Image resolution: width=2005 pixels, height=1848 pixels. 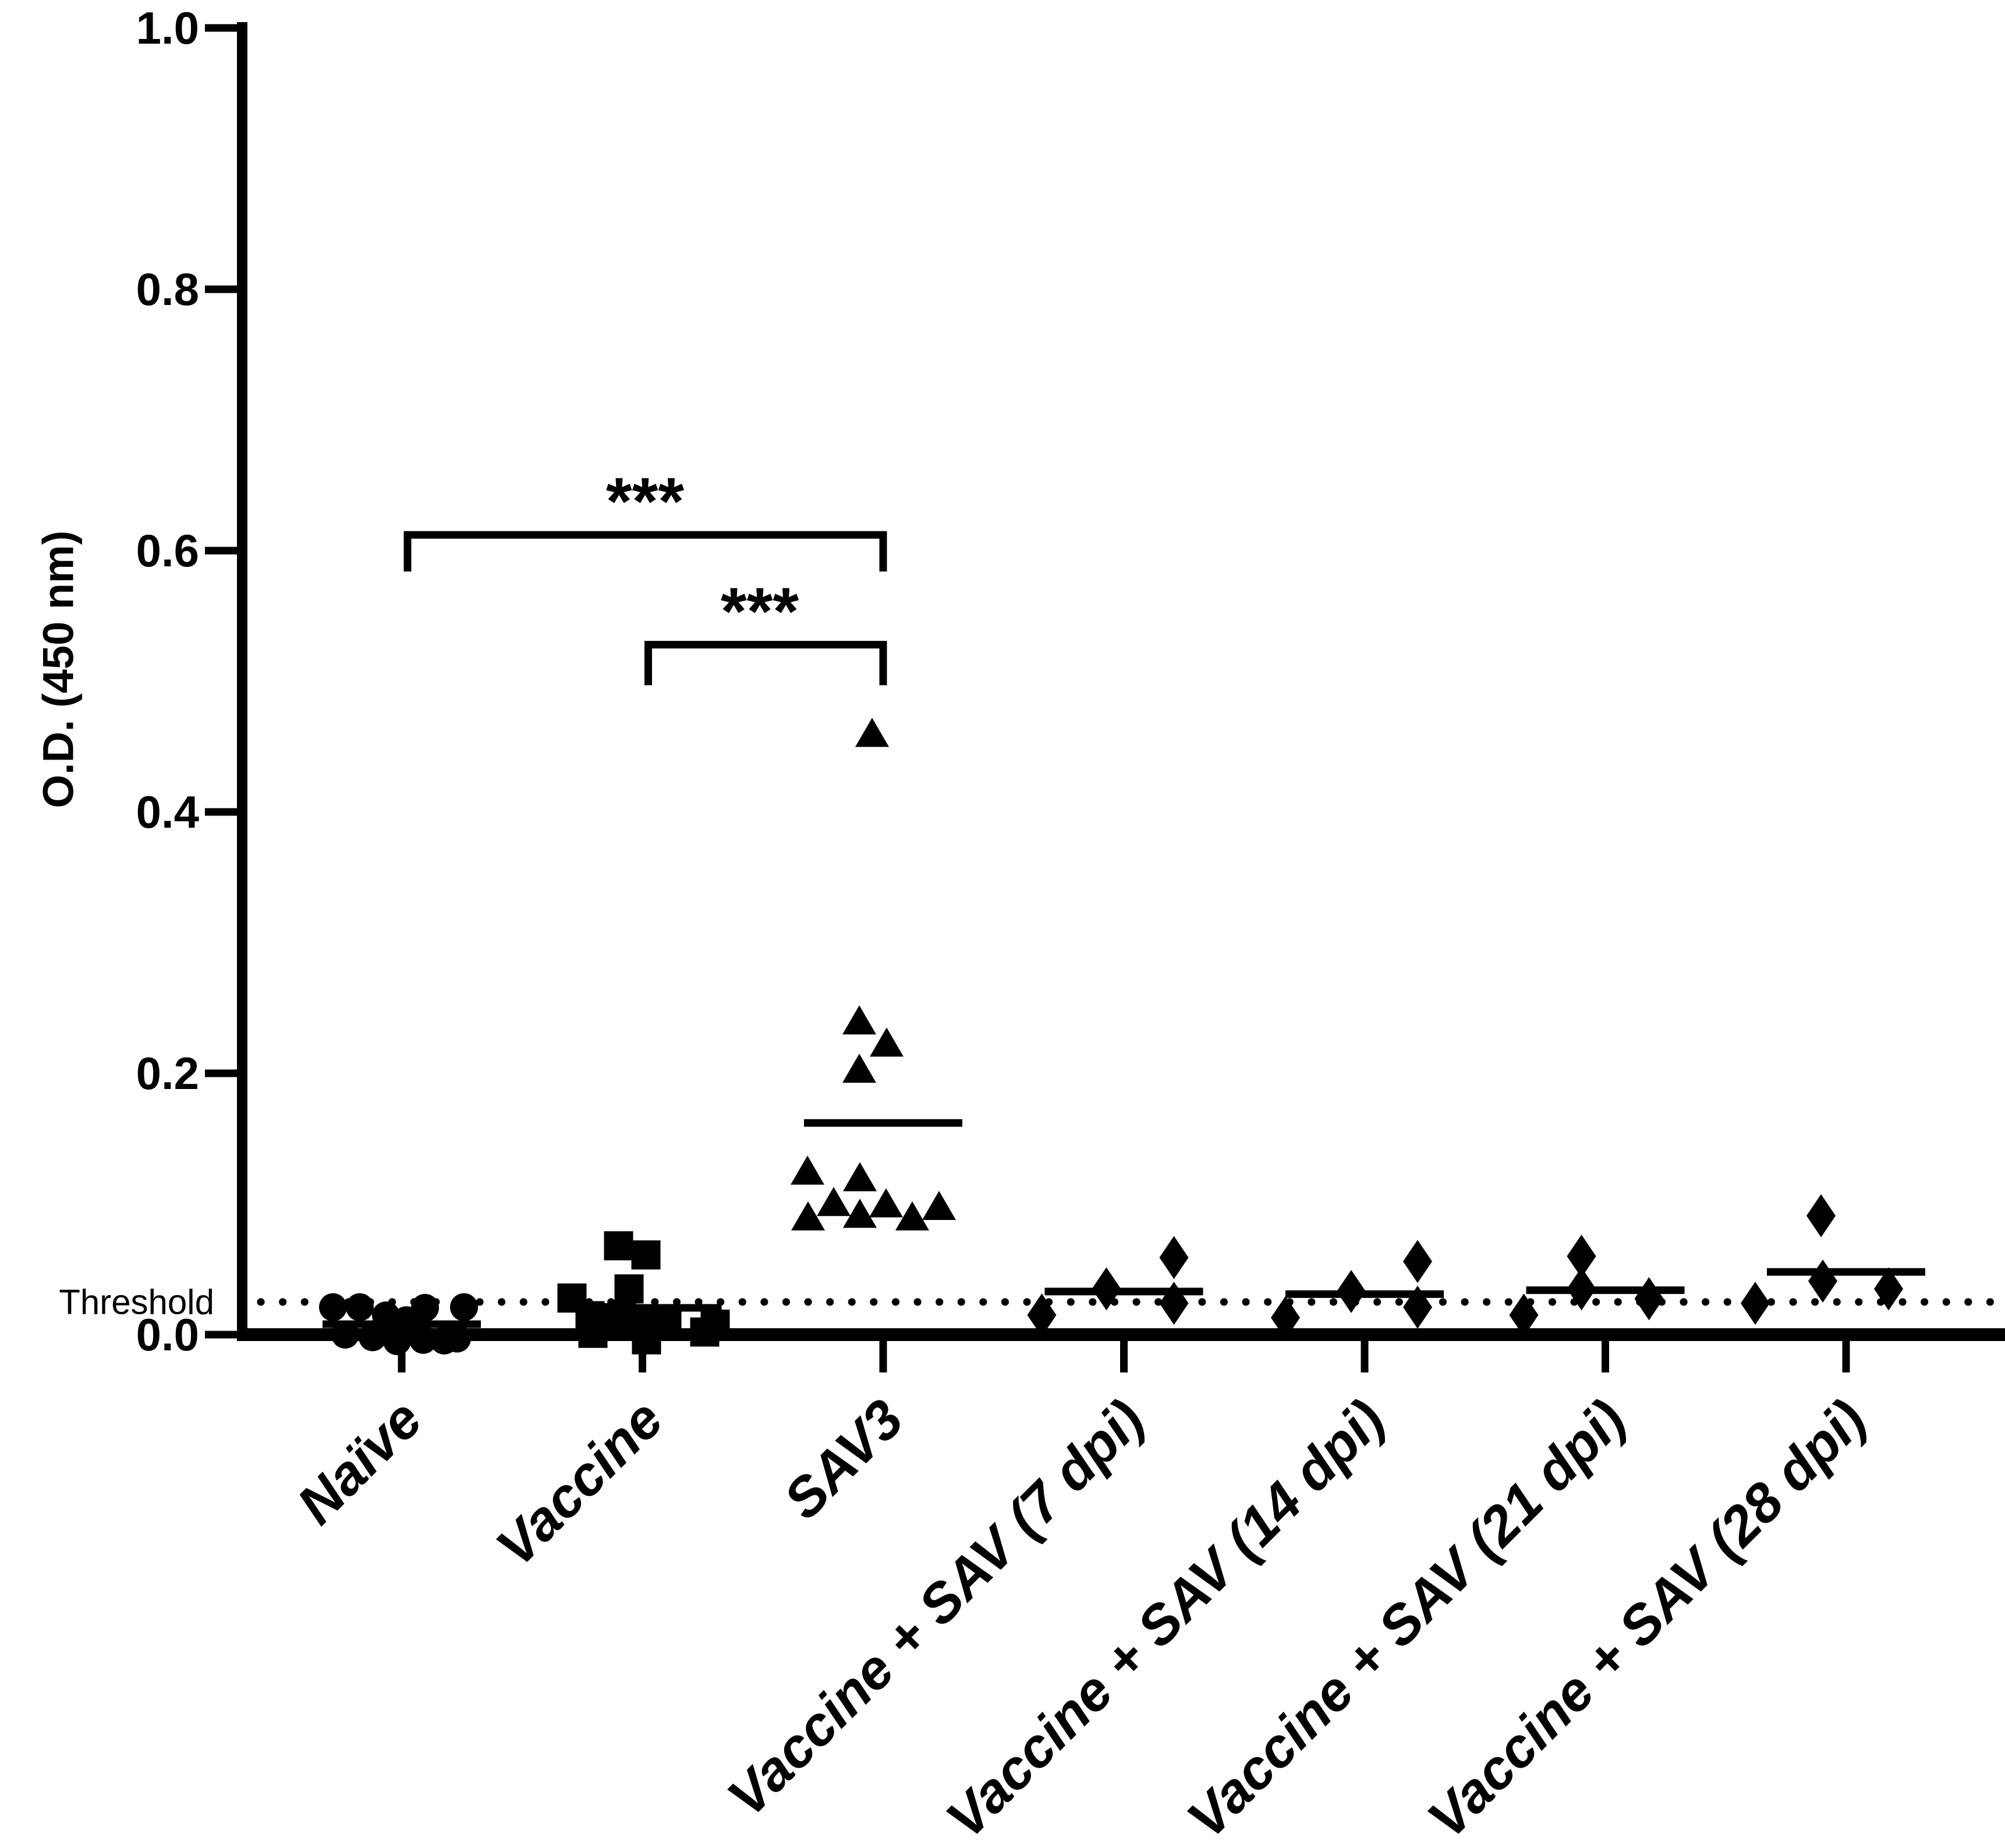 What do you see at coordinates (360, 1462) in the screenshot?
I see `x-label-naive: Naïve` at bounding box center [360, 1462].